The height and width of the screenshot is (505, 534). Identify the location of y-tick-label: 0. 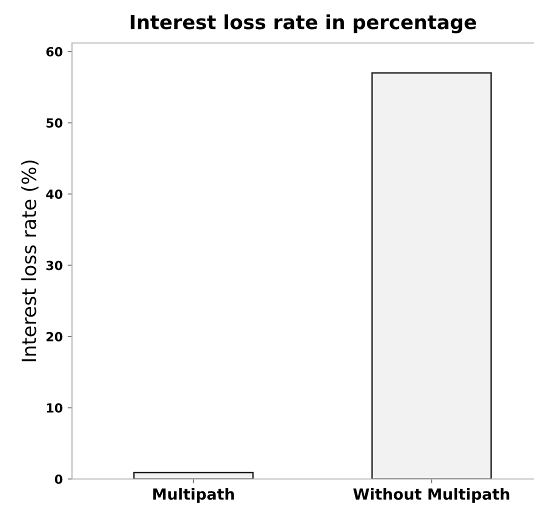
(58, 479).